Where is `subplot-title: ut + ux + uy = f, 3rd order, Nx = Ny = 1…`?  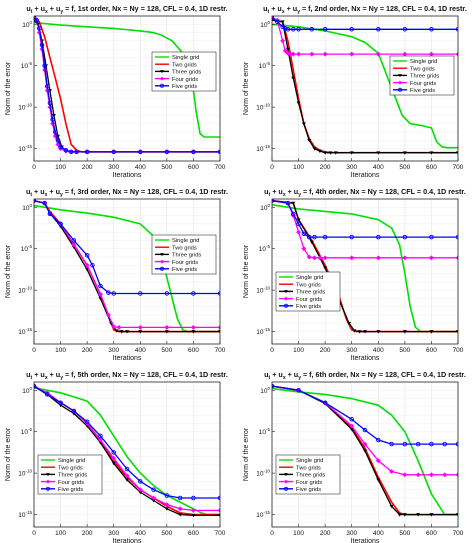
subplot-title: ut + ux + uy = f, 3rd order, Nx = Ny = 1… is located at coordinates (127, 192).